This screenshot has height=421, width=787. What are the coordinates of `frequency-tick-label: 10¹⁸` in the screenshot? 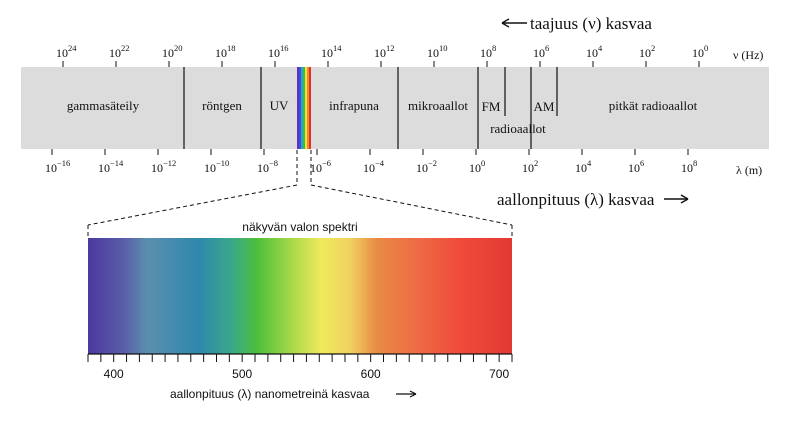 It's located at (225, 51).